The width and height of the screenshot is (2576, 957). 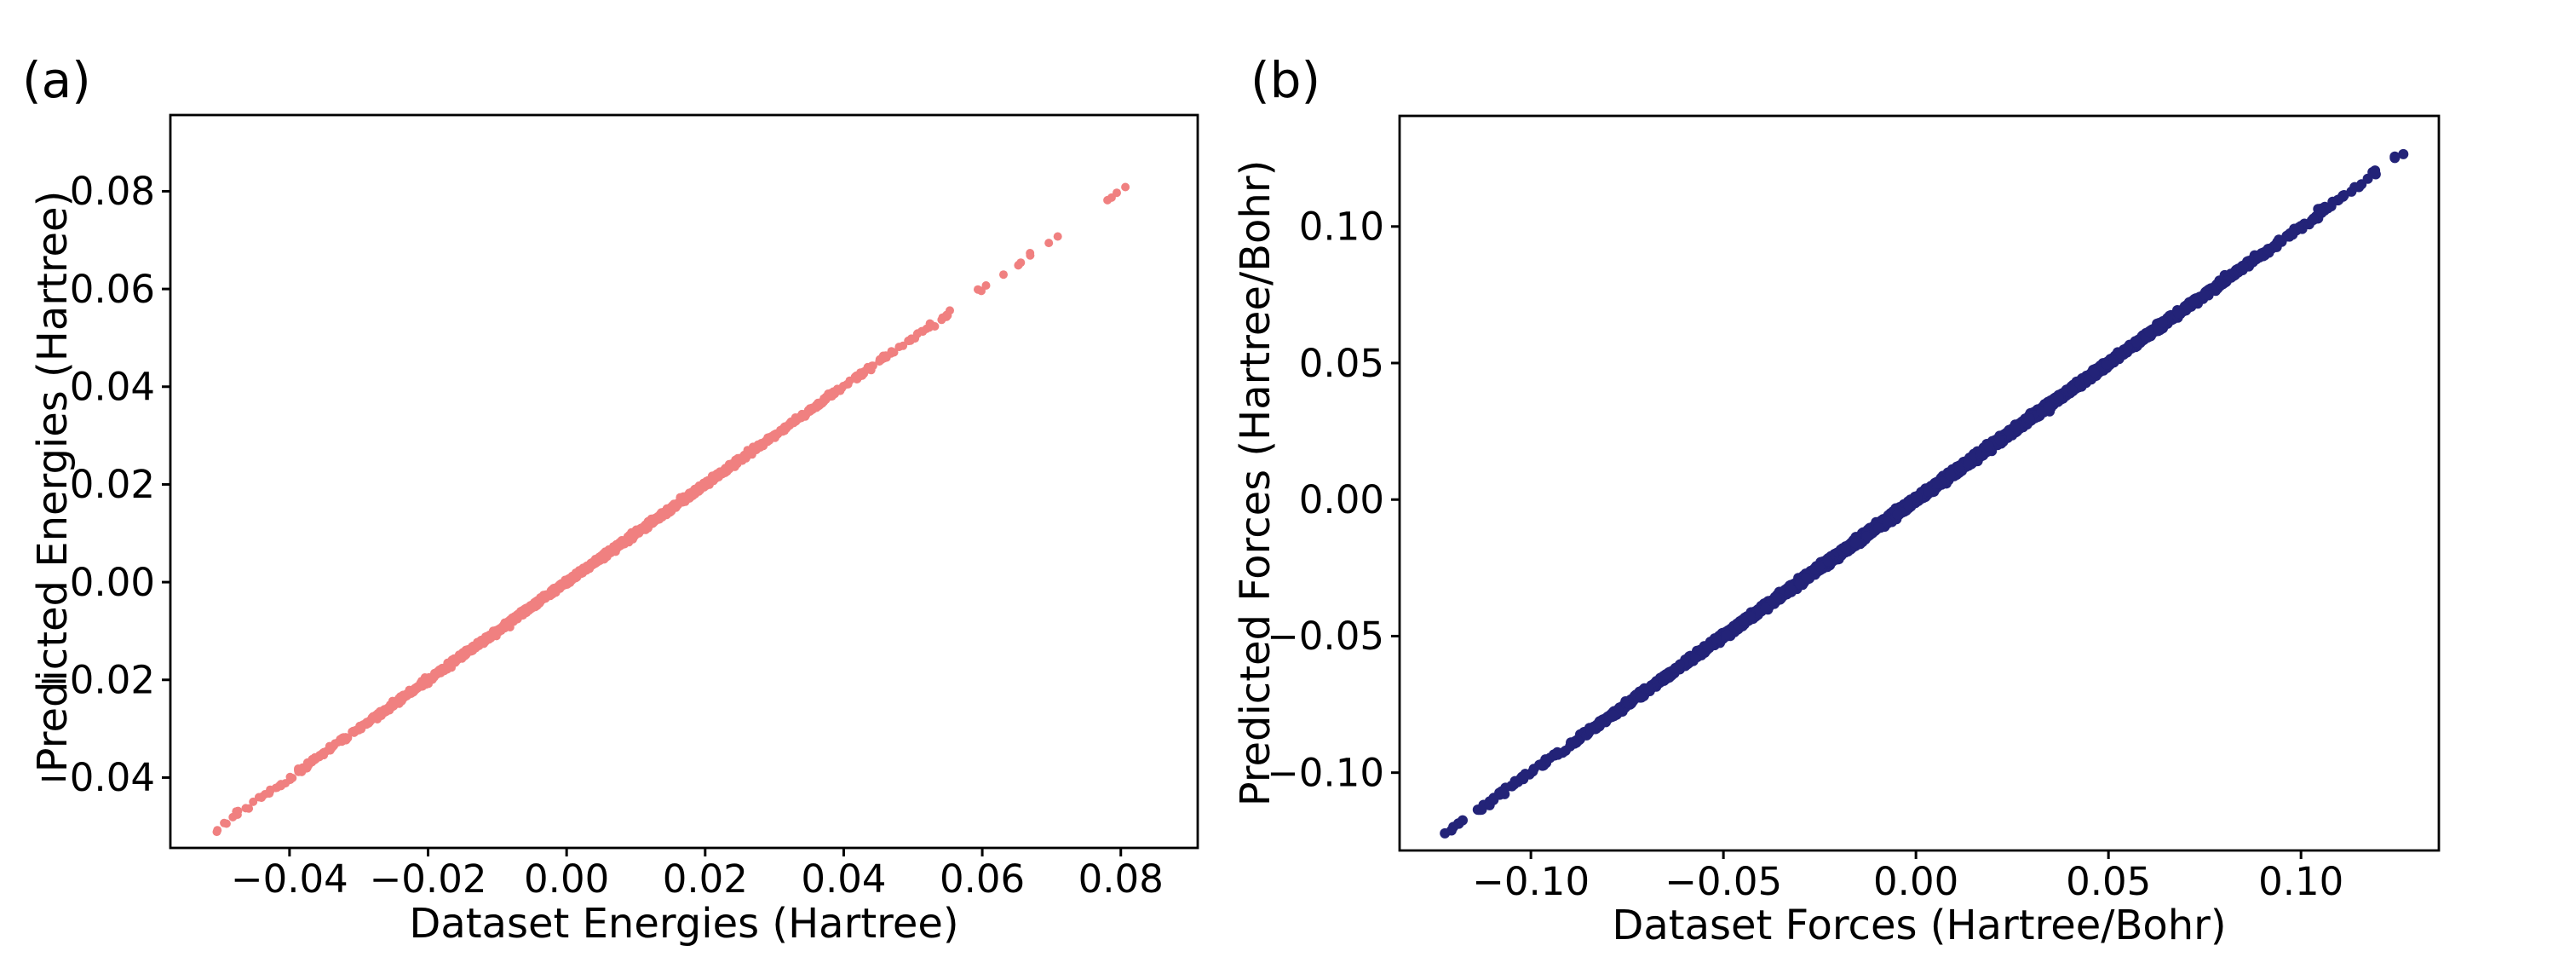 I want to click on x-tick-label: 0.04, so click(x=844, y=879).